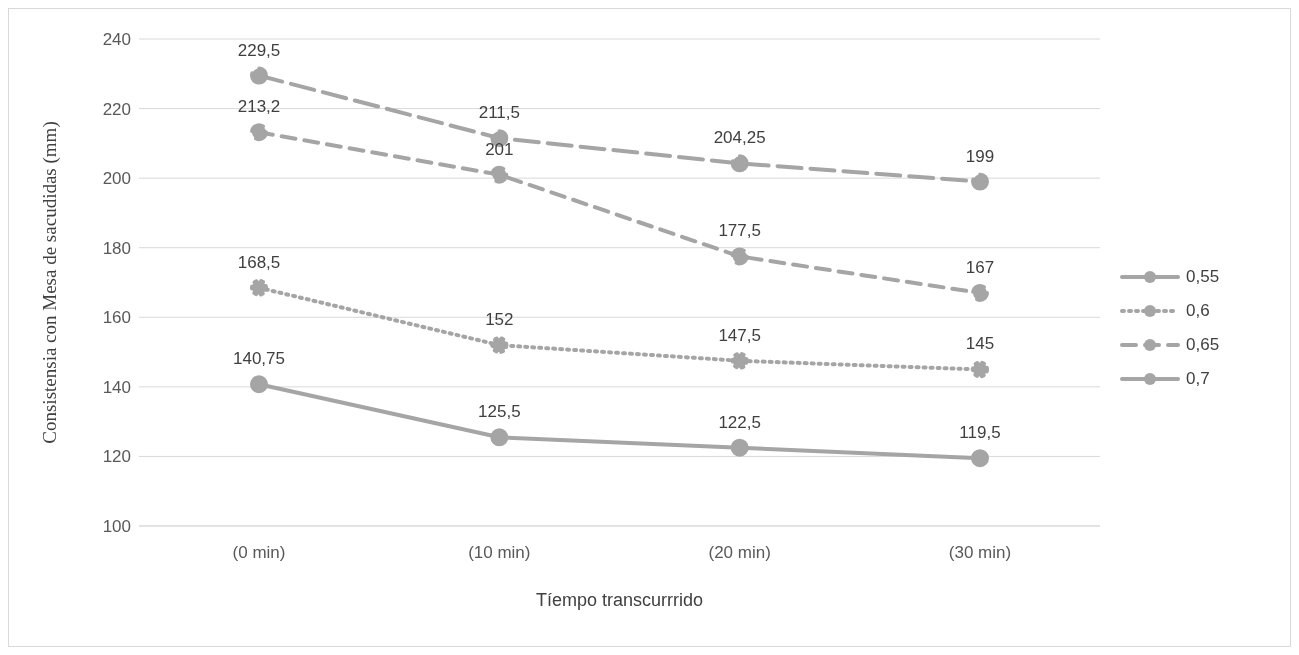  Describe the element at coordinates (499, 113) in the screenshot. I see `data-label: 211,5` at that location.